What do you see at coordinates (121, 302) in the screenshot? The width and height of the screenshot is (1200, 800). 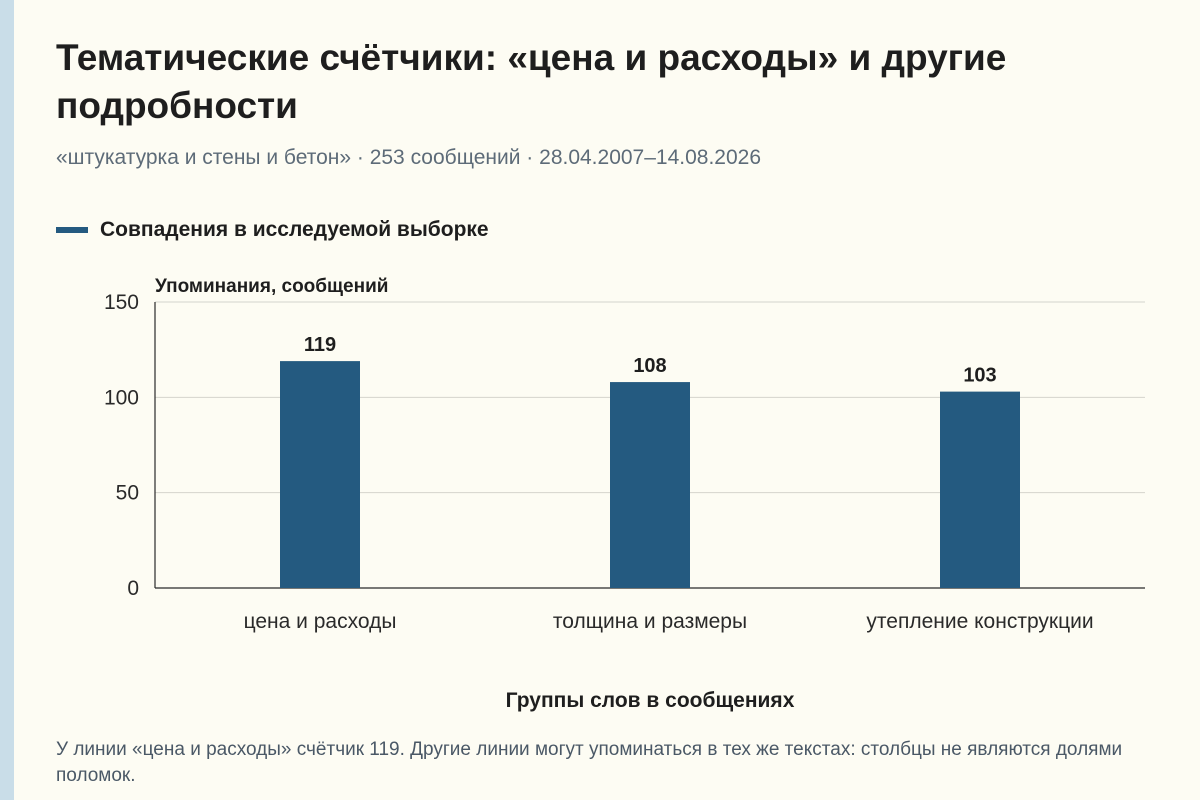 I see `y-tick-label: 150` at bounding box center [121, 302].